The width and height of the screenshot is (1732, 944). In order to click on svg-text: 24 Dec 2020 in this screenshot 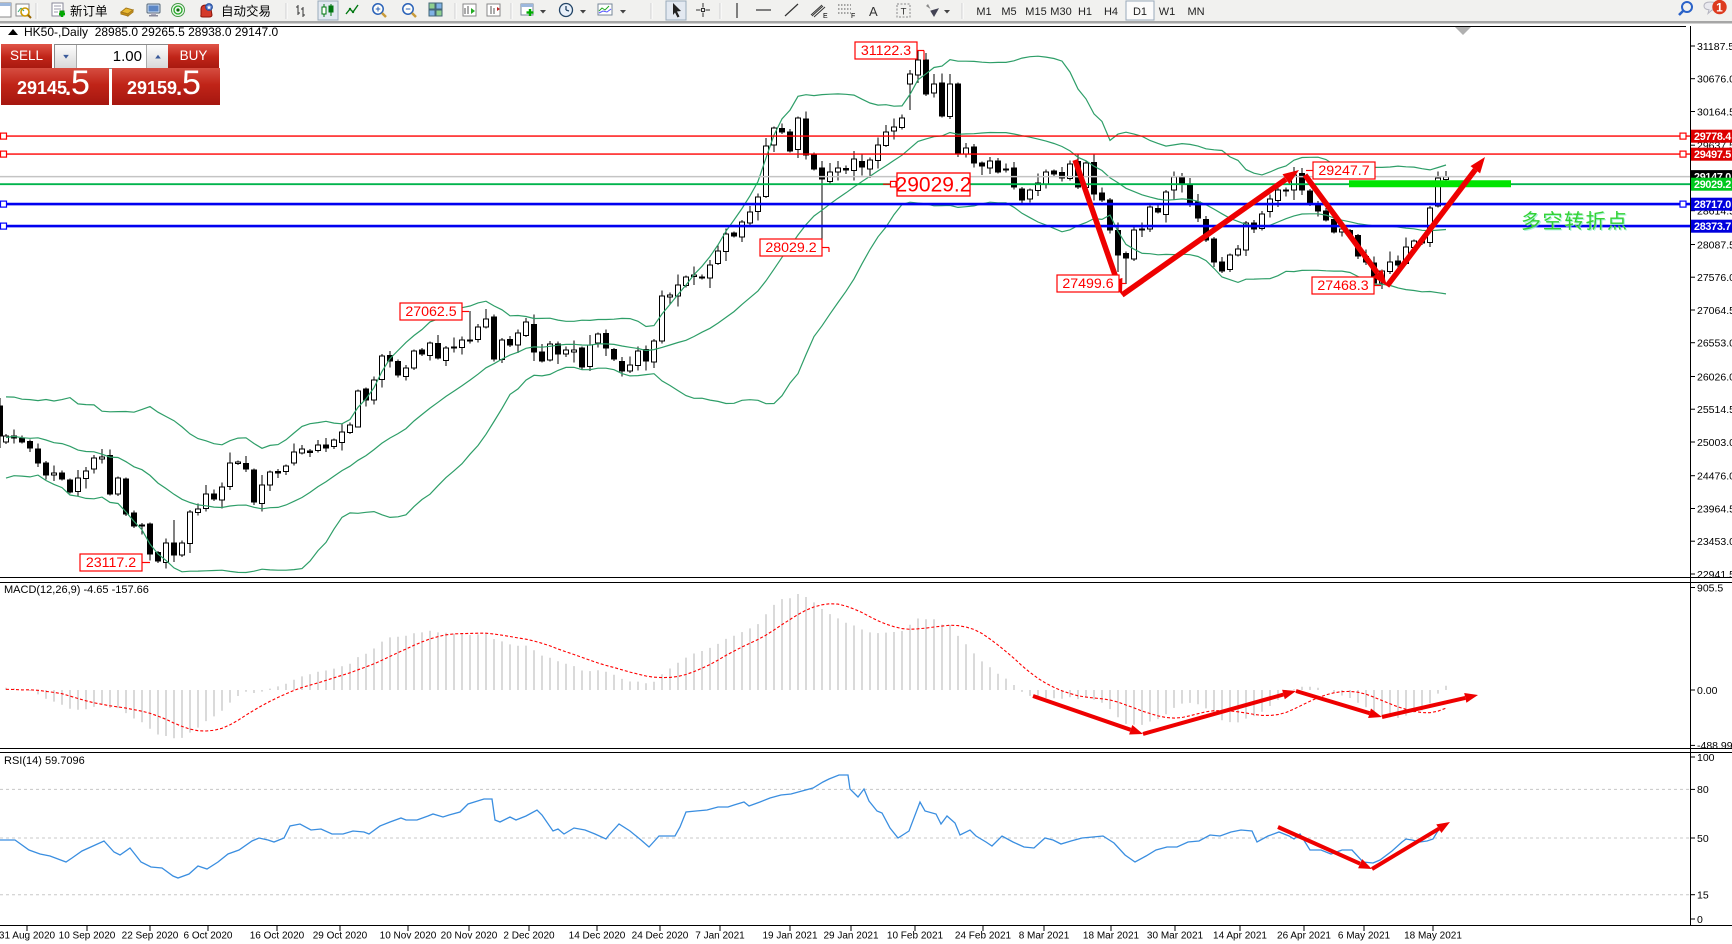, I will do `click(660, 936)`.